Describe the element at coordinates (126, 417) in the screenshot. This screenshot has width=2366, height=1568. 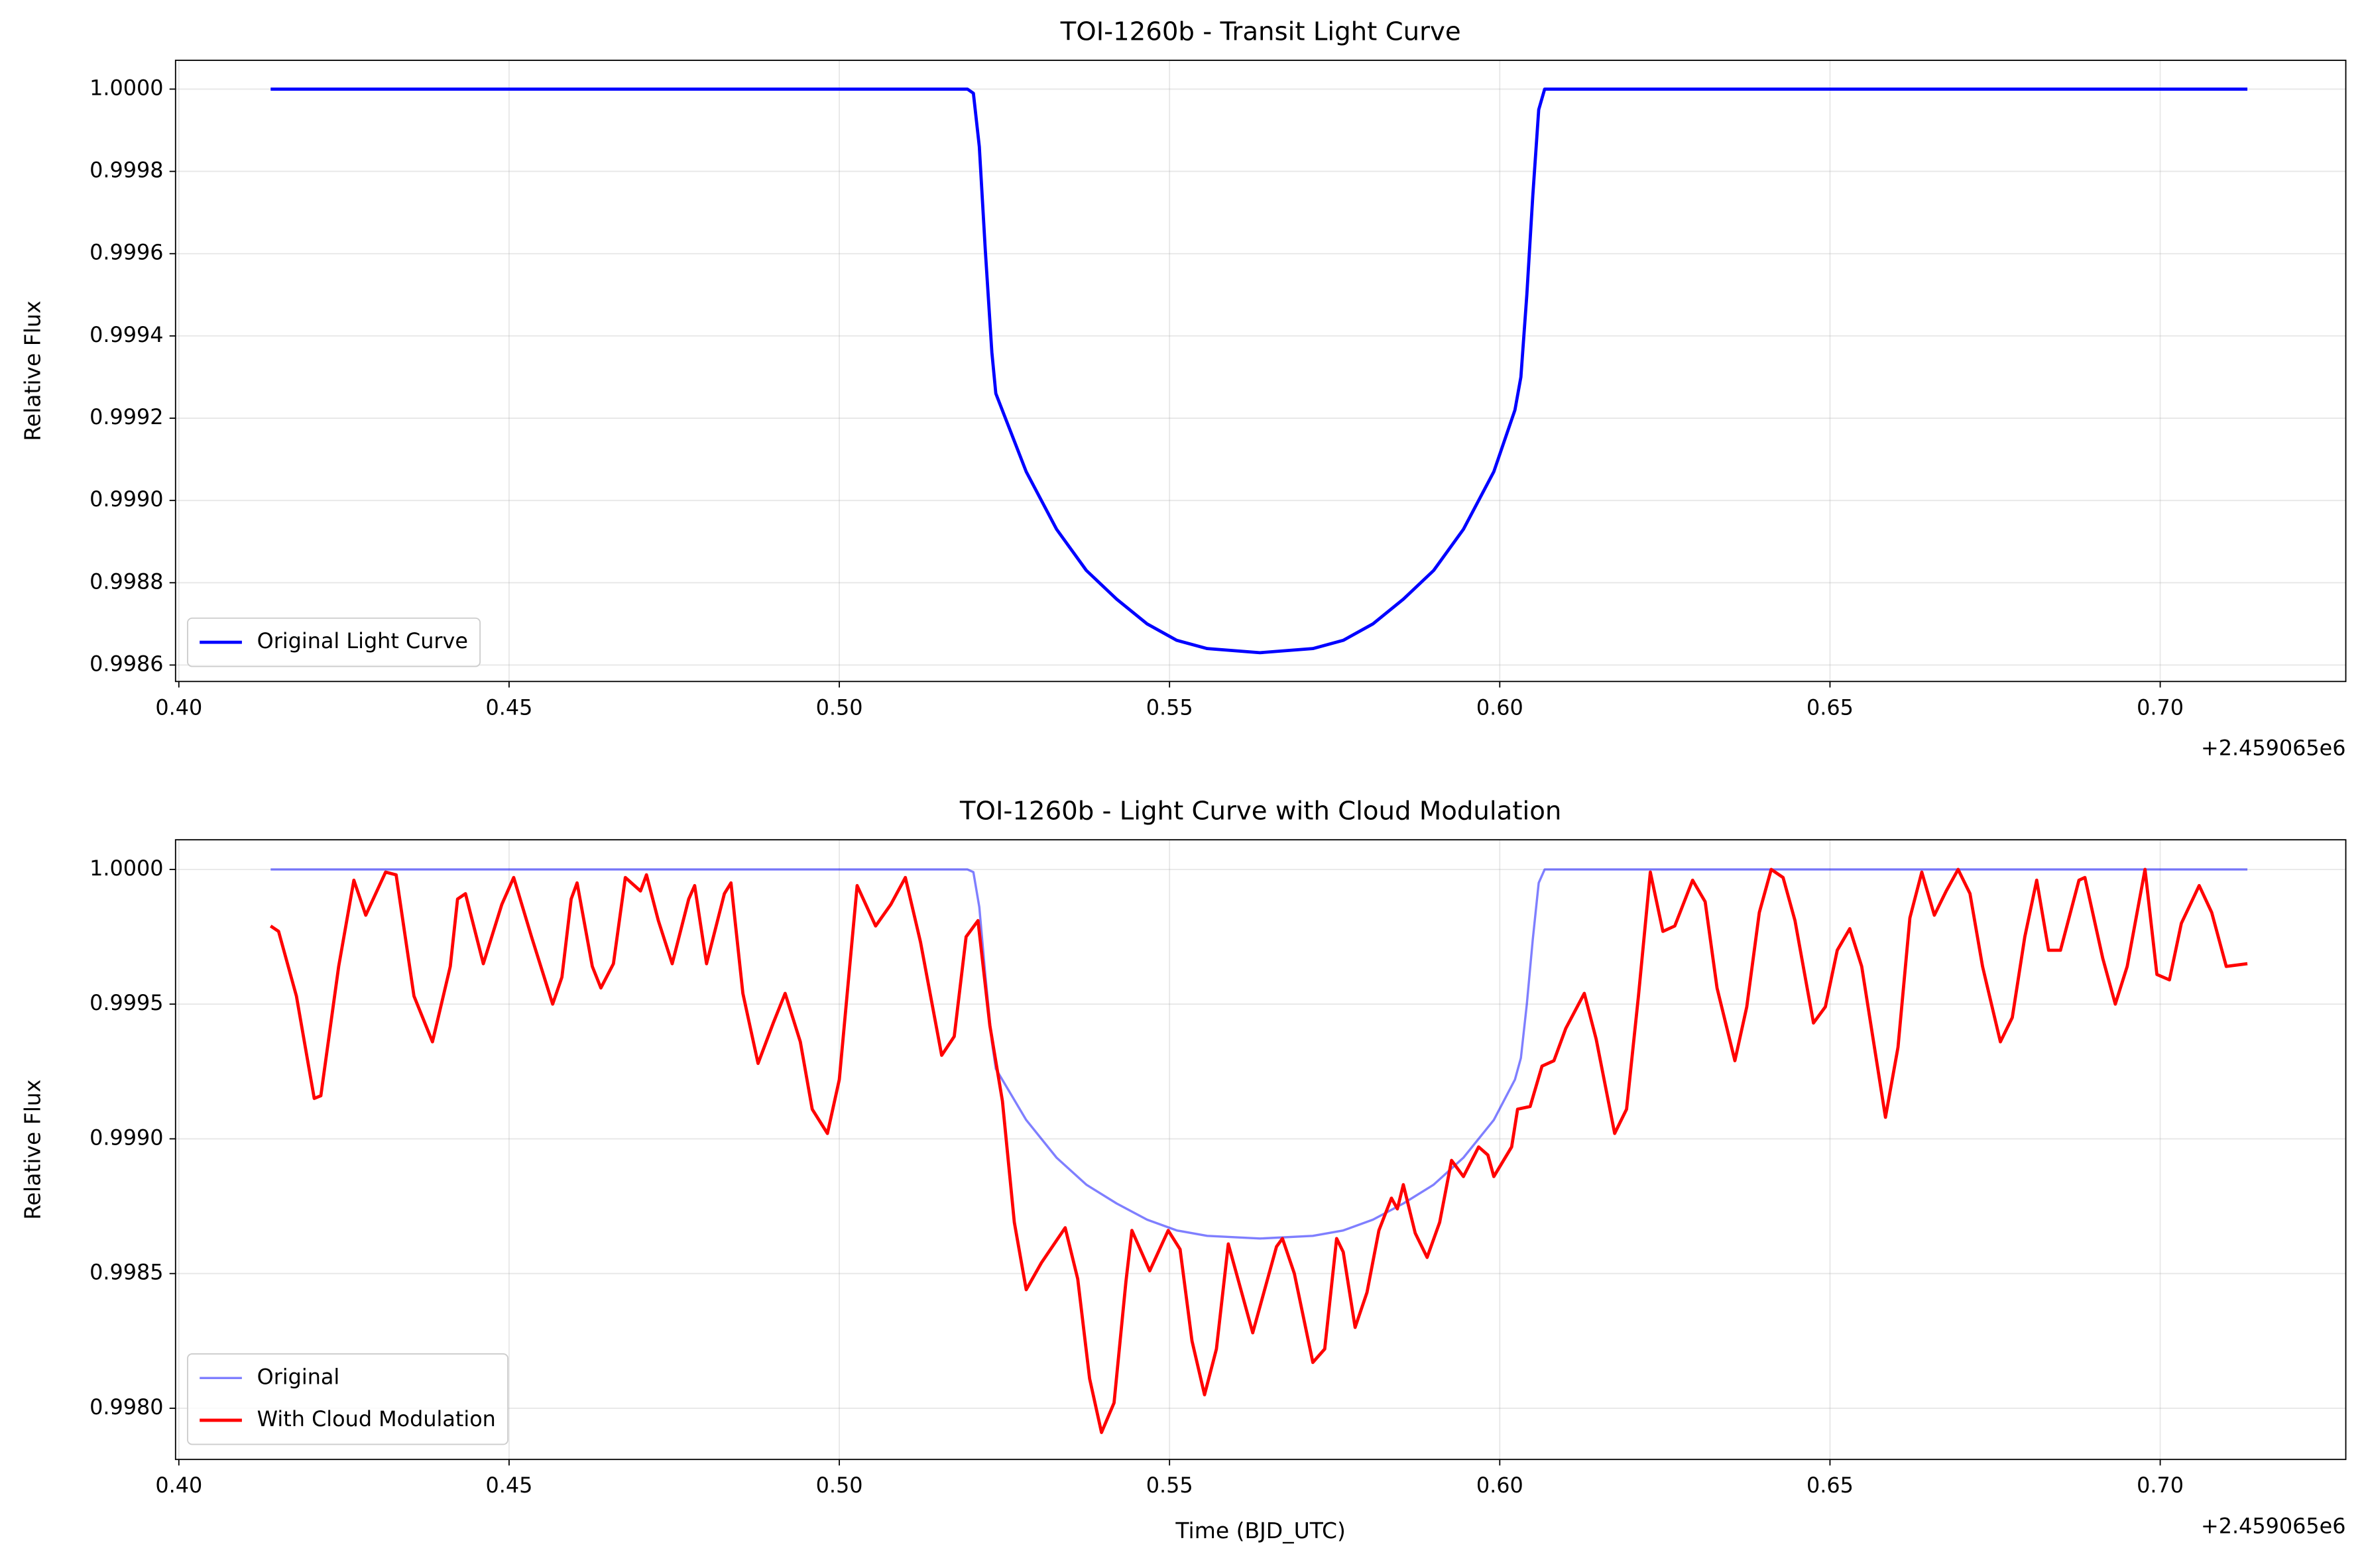
I see `y-tick-label: 0.9992` at that location.